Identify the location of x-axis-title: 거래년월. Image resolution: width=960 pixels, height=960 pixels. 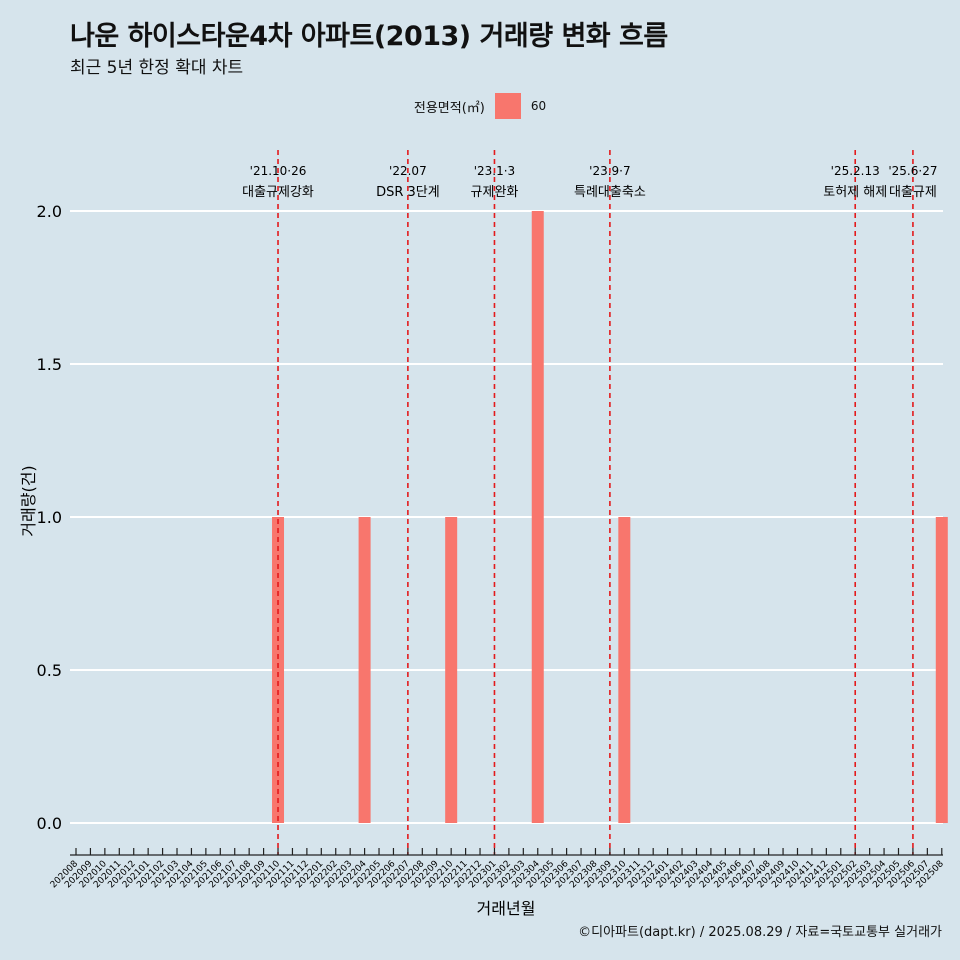
(506, 908).